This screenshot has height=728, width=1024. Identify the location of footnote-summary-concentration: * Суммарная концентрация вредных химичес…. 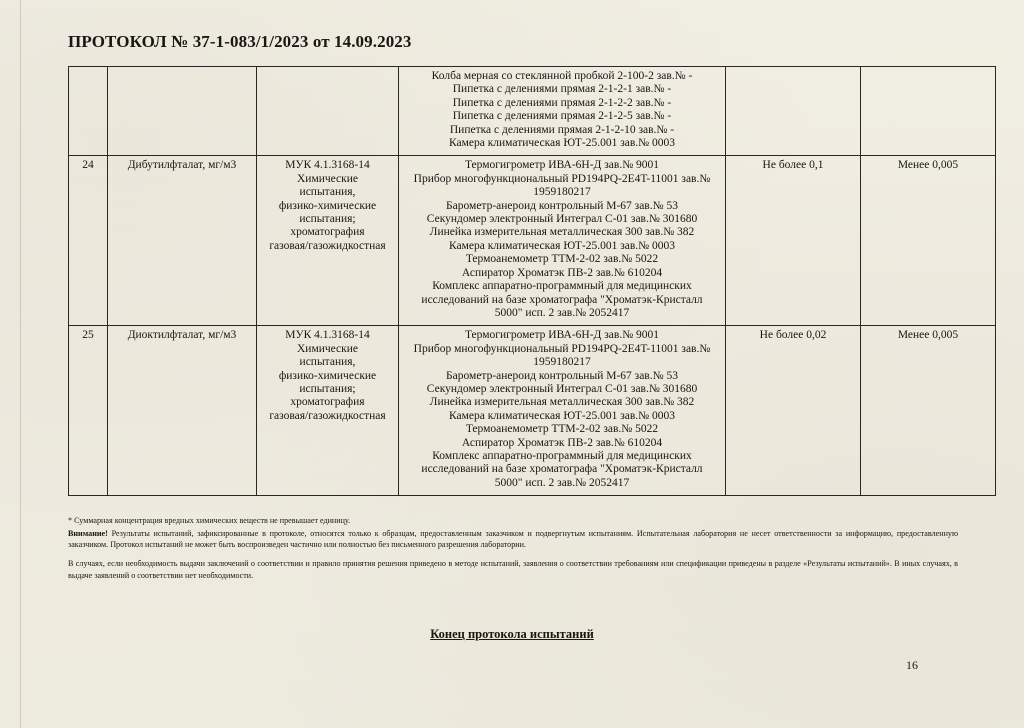
(209, 520).